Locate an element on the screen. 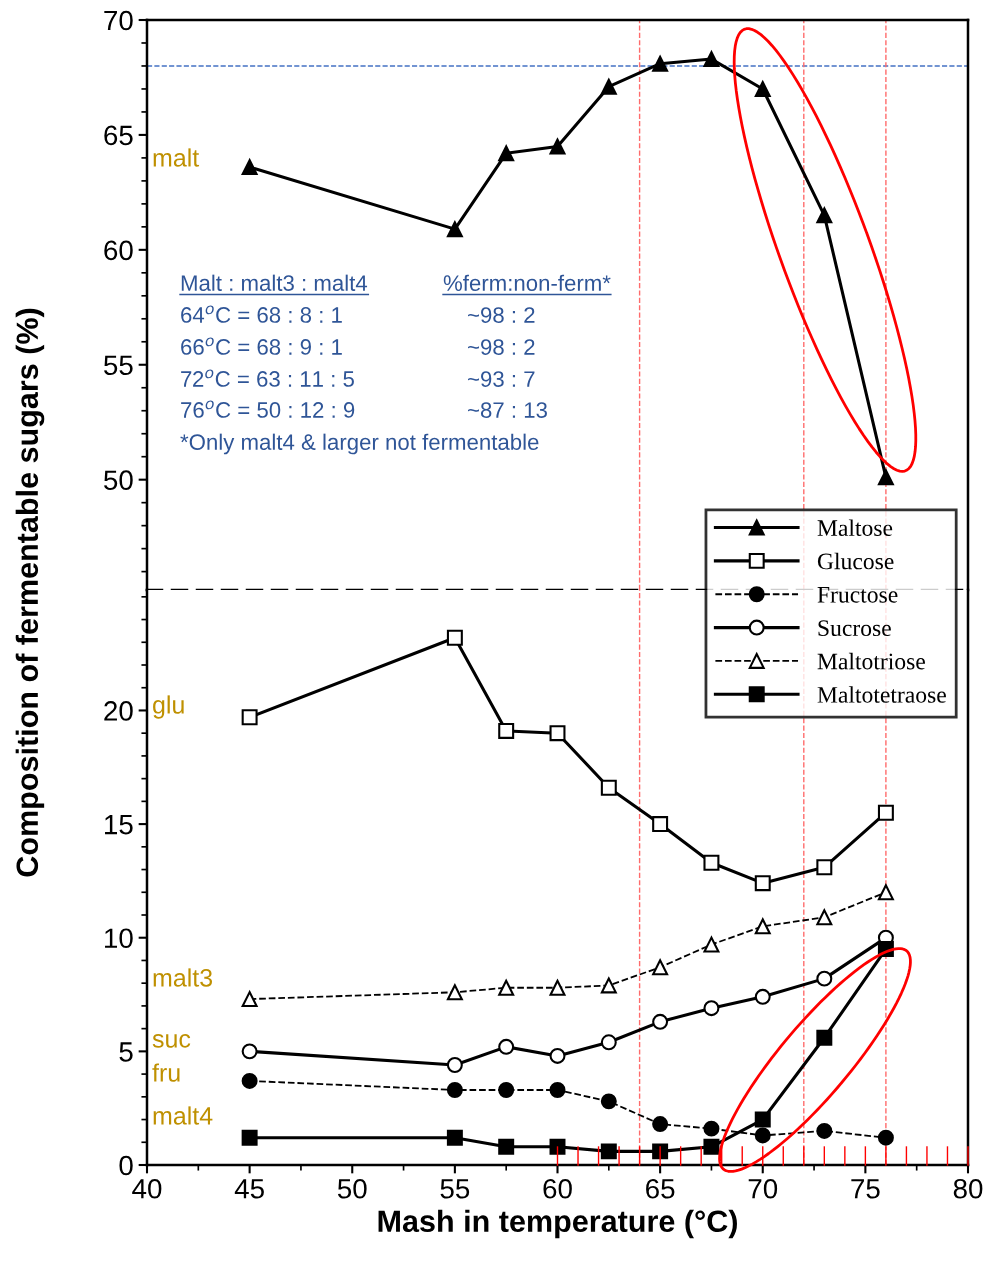 The height and width of the screenshot is (1282, 999). x-tick-label: 80 is located at coordinates (968, 1188).